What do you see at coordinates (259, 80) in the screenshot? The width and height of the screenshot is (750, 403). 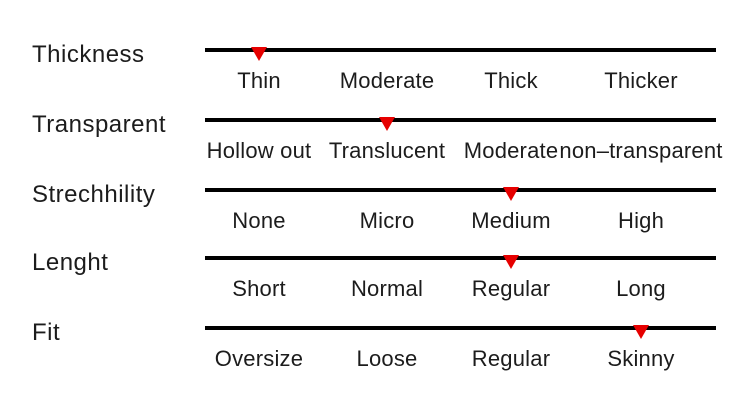 I see `option-label: Thin` at bounding box center [259, 80].